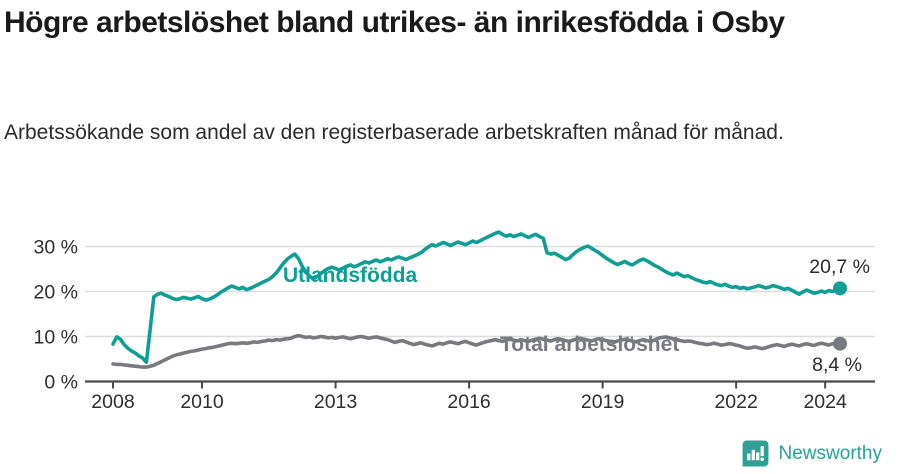 This screenshot has width=900, height=474. What do you see at coordinates (56, 293) in the screenshot?
I see `y-tick-label: 20 %` at bounding box center [56, 293].